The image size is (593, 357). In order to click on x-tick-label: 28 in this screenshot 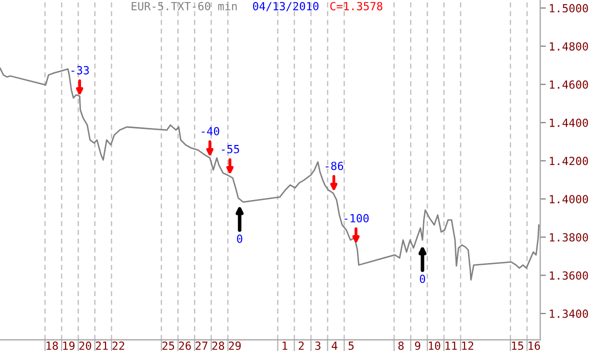, I will do `click(218, 346)`.